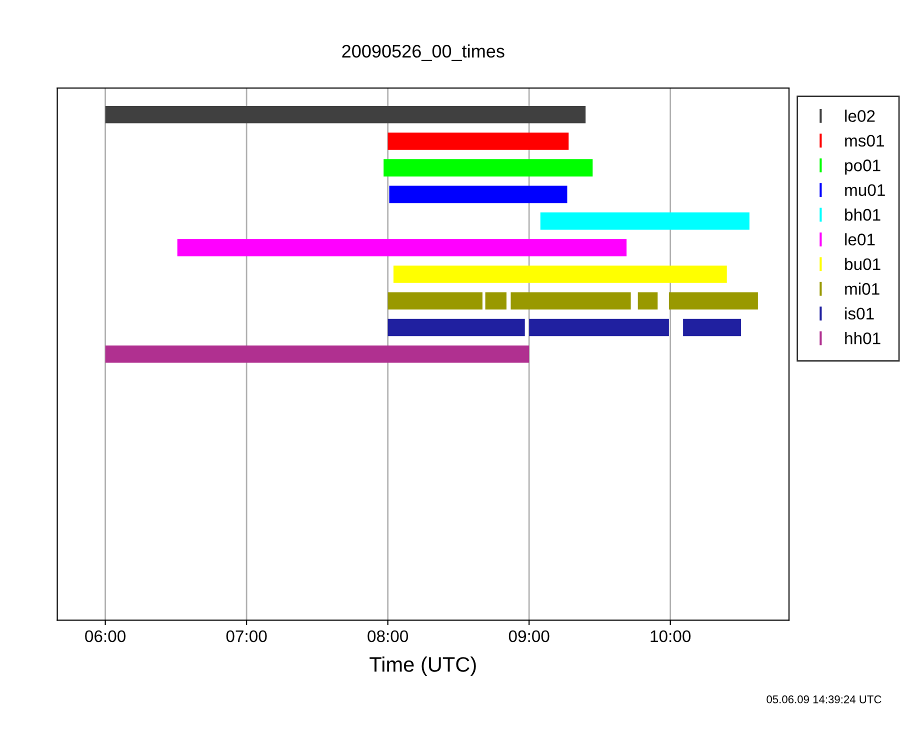  What do you see at coordinates (670, 636) in the screenshot?
I see `x-tick-label: 10:00` at bounding box center [670, 636].